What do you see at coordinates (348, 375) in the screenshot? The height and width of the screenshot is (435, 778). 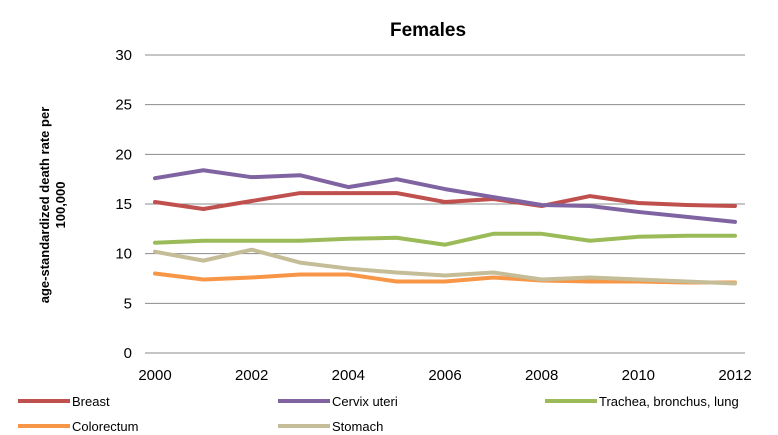 I see `x-tick-label: 2004` at bounding box center [348, 375].